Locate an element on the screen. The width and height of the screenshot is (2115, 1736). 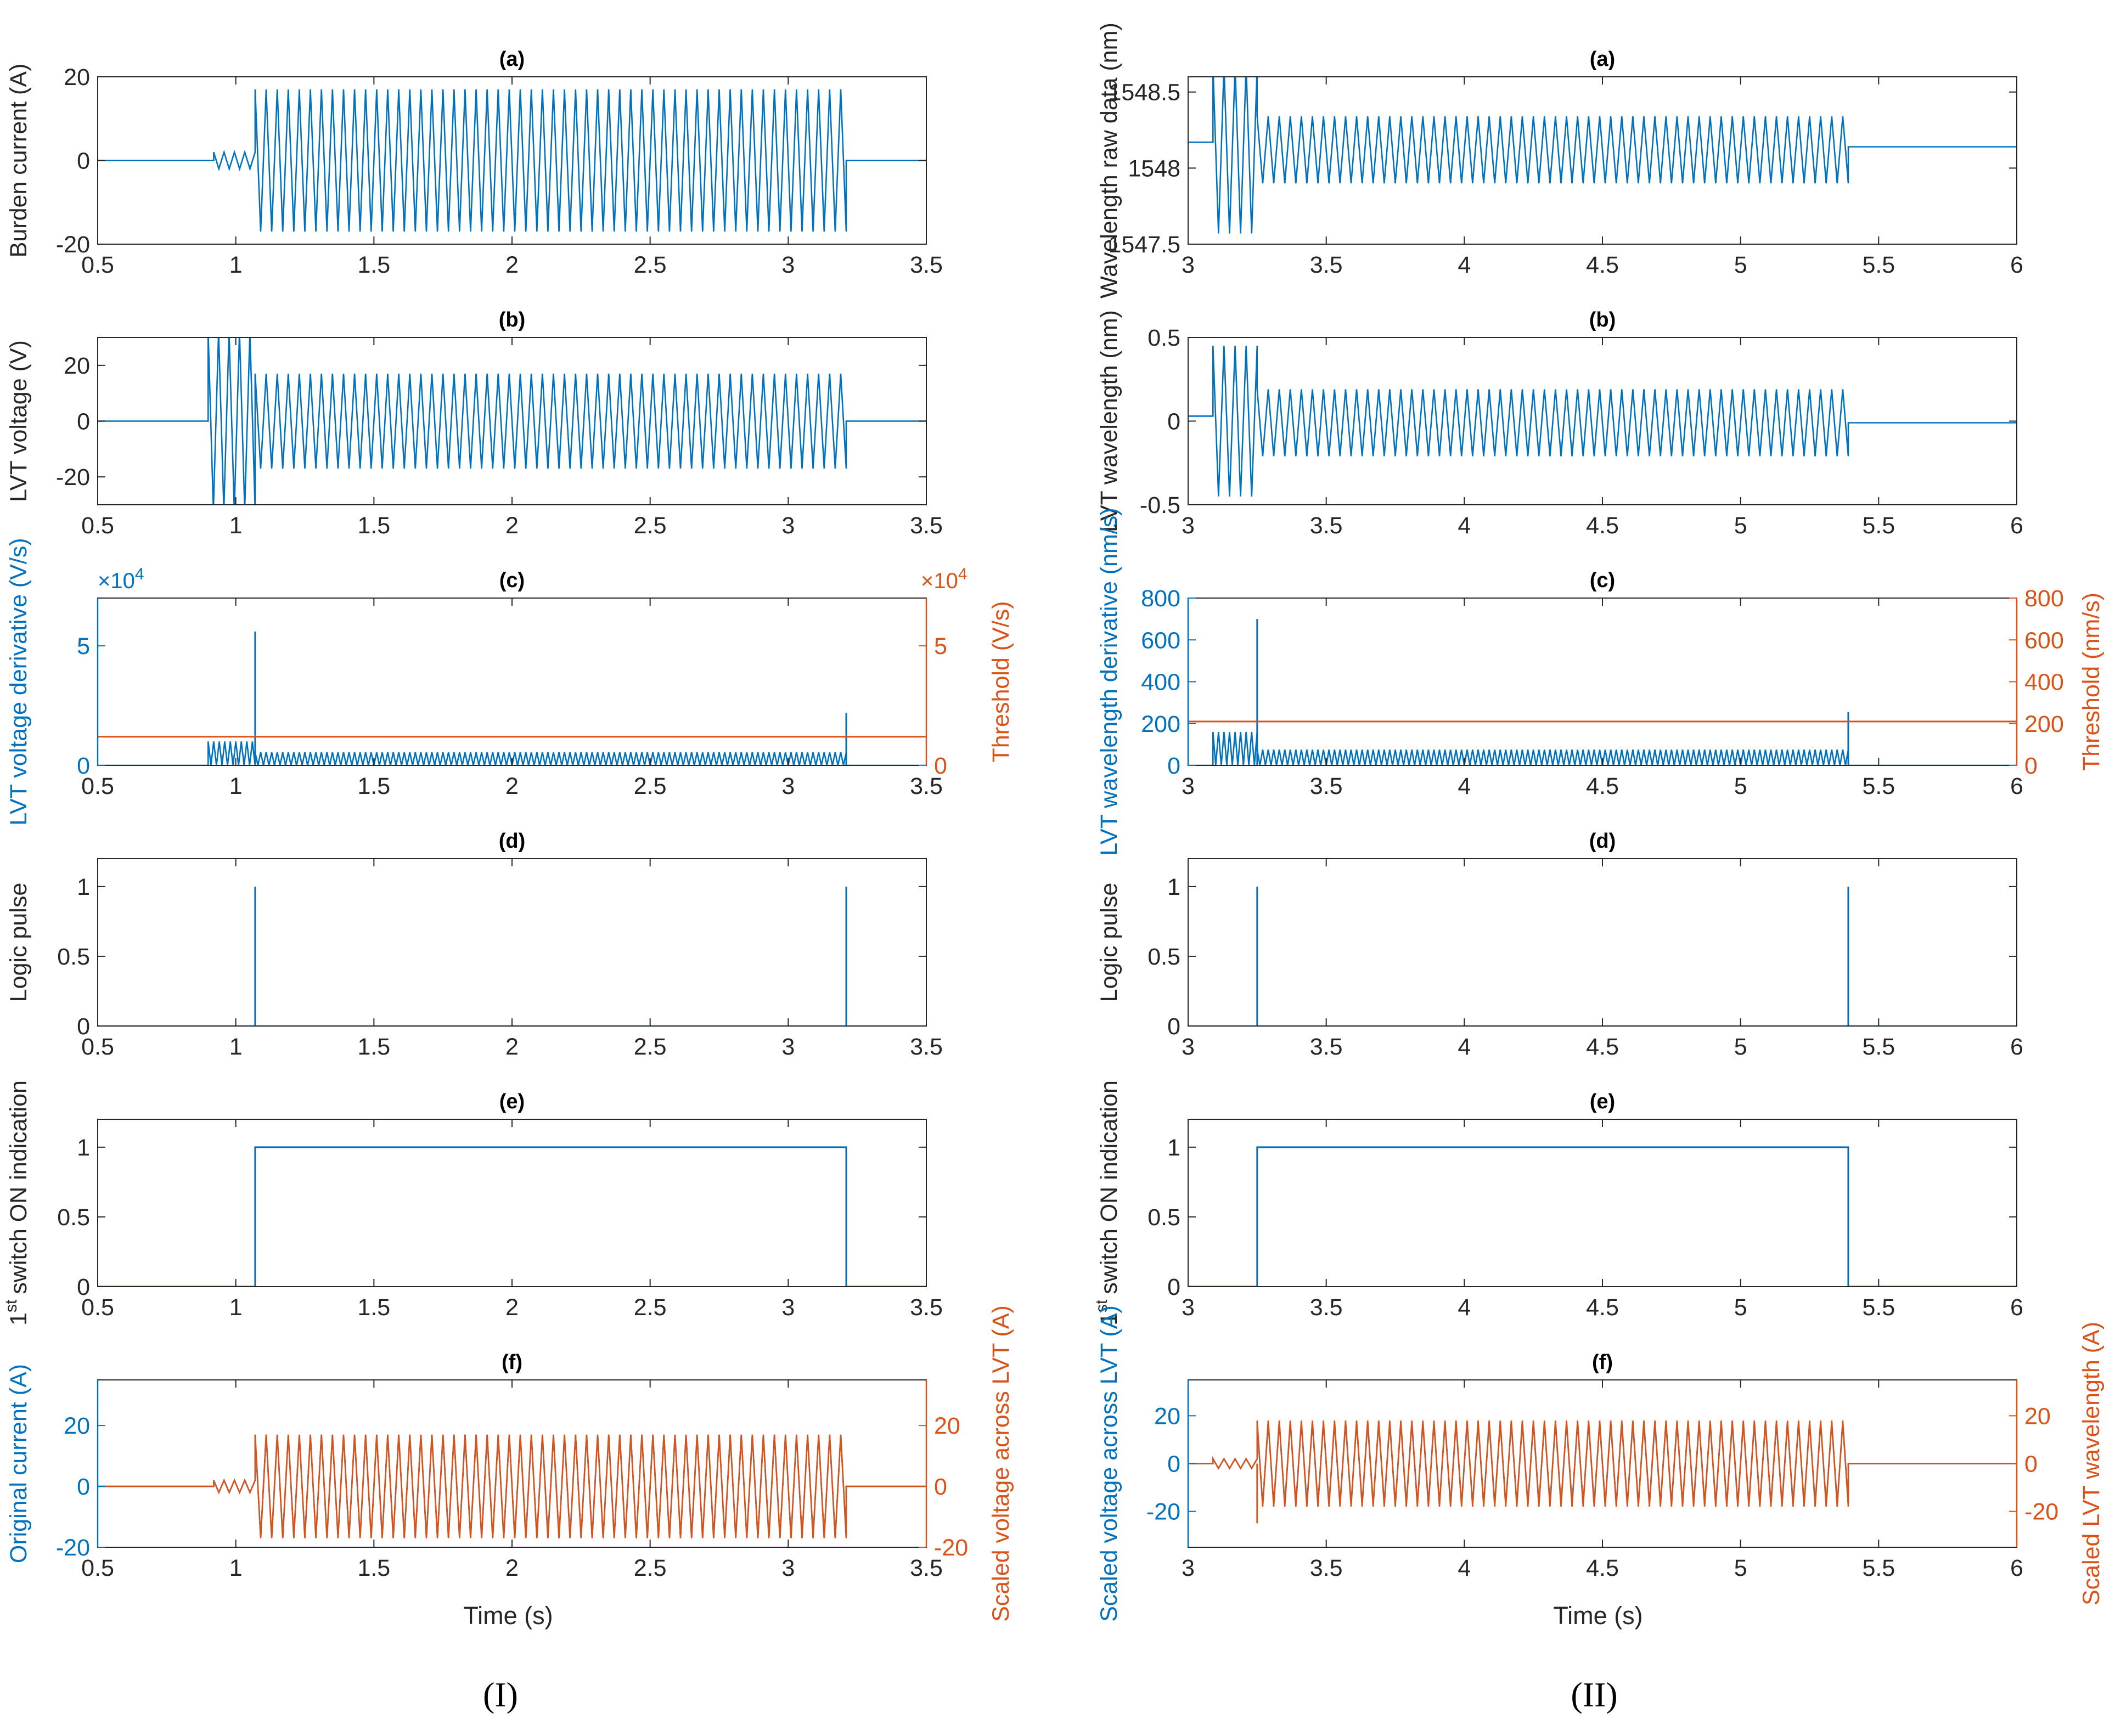
y-axis-label-right: Scaled LVT wavelength (A) is located at coordinates (2092, 1463).